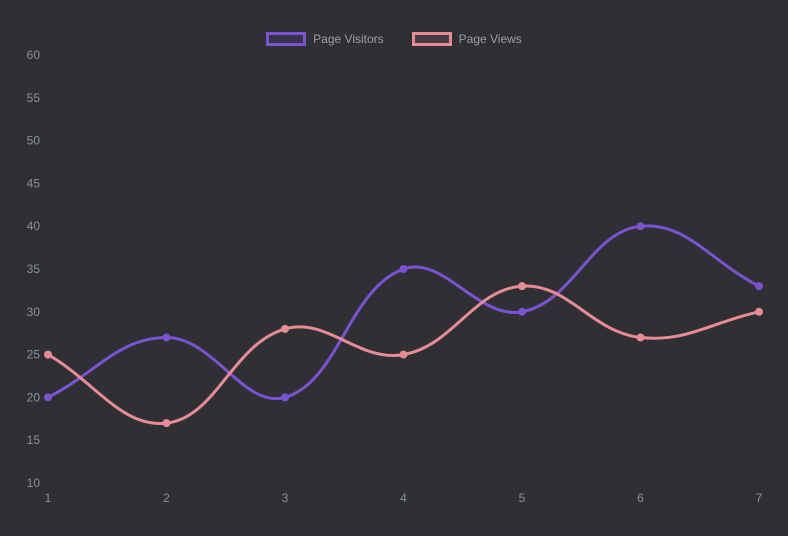  Describe the element at coordinates (431, 39) in the screenshot. I see `legend-swatch-page-views` at that location.